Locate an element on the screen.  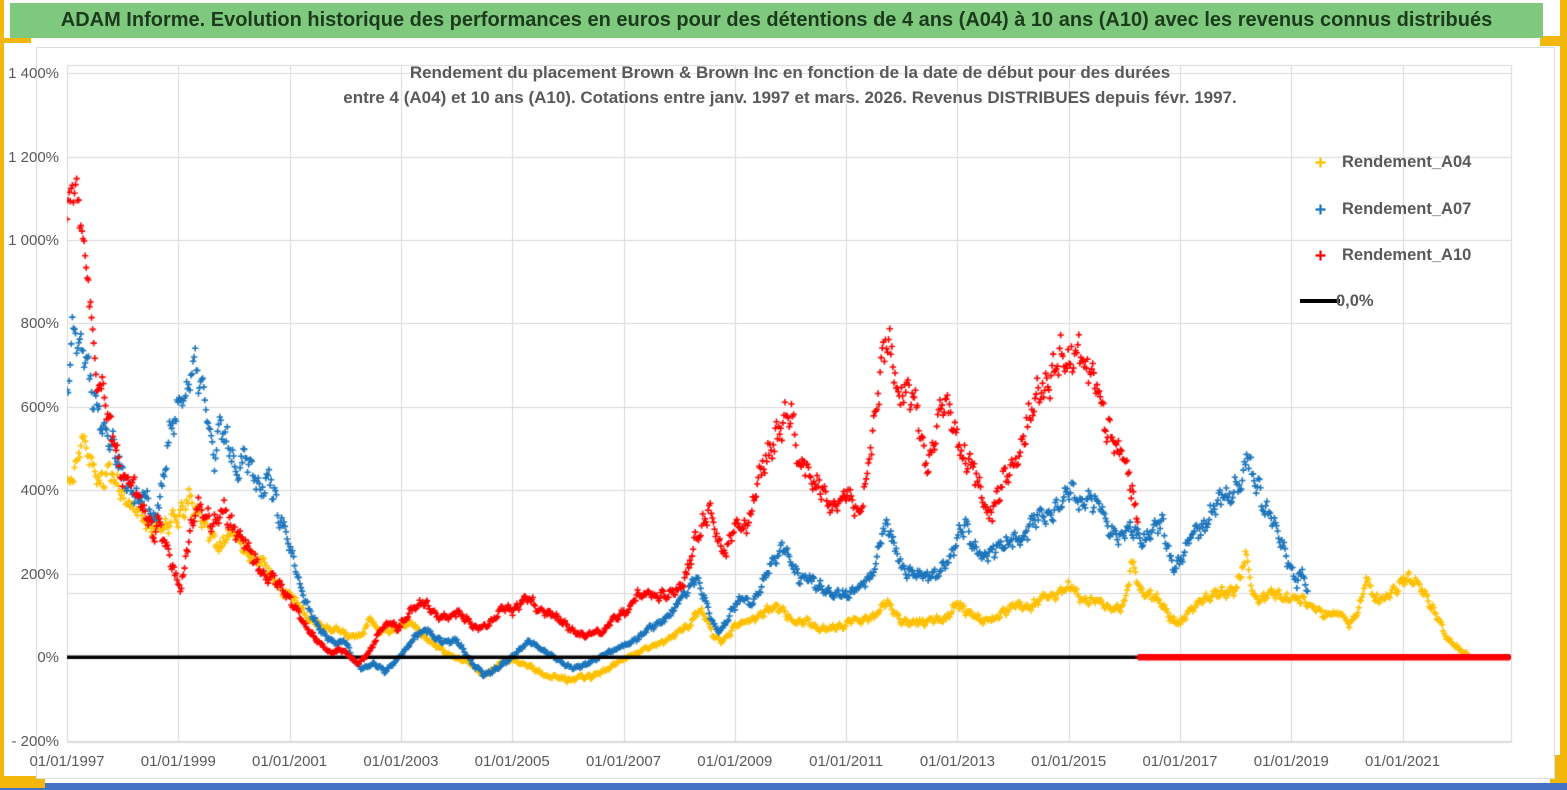
x-tick-label: 01/01/2009 is located at coordinates (735, 761).